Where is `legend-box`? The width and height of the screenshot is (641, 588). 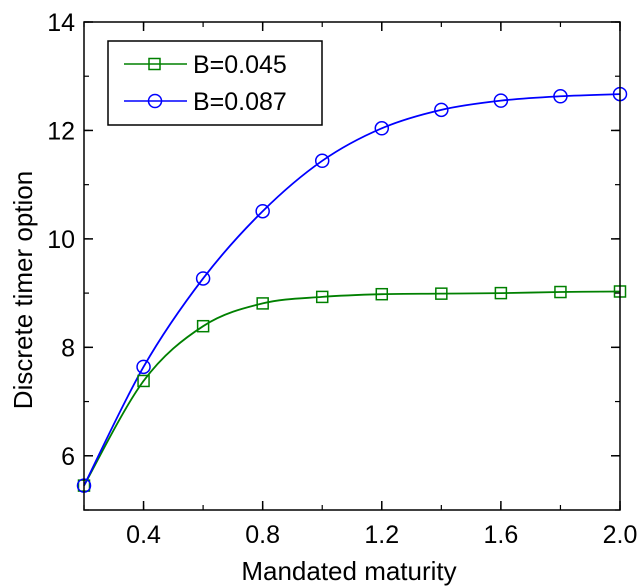
legend-box is located at coordinates (215, 83).